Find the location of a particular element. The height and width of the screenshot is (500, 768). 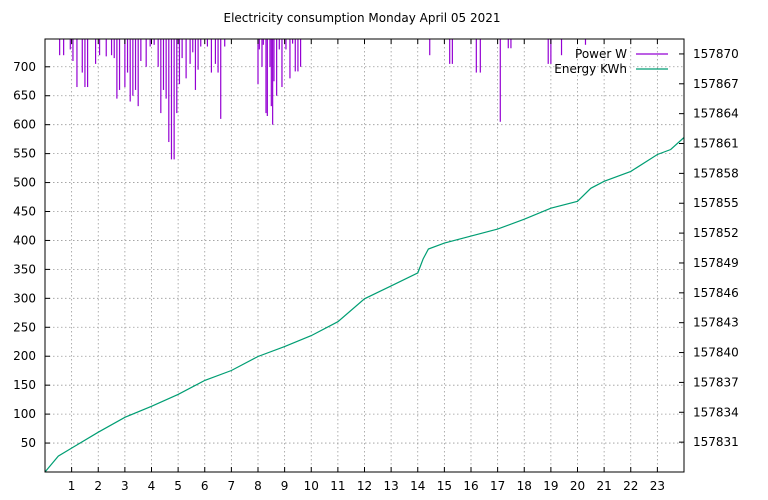

y-right-tick-label: 157831 is located at coordinates (716, 442).